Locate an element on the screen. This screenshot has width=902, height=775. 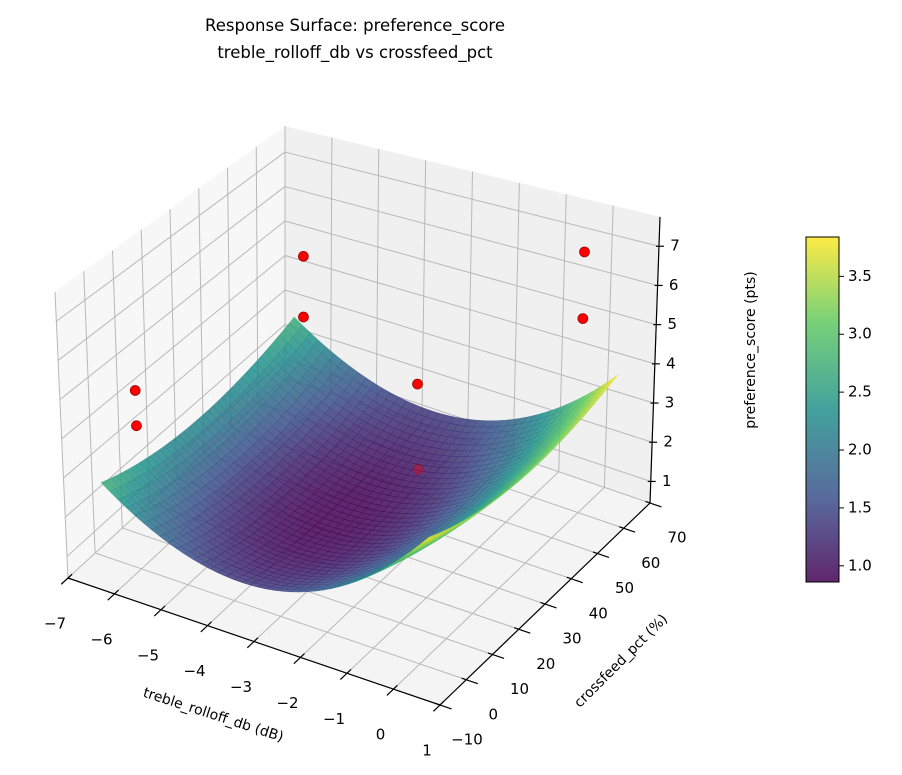
y-tick-label: 10 is located at coordinates (519, 689).